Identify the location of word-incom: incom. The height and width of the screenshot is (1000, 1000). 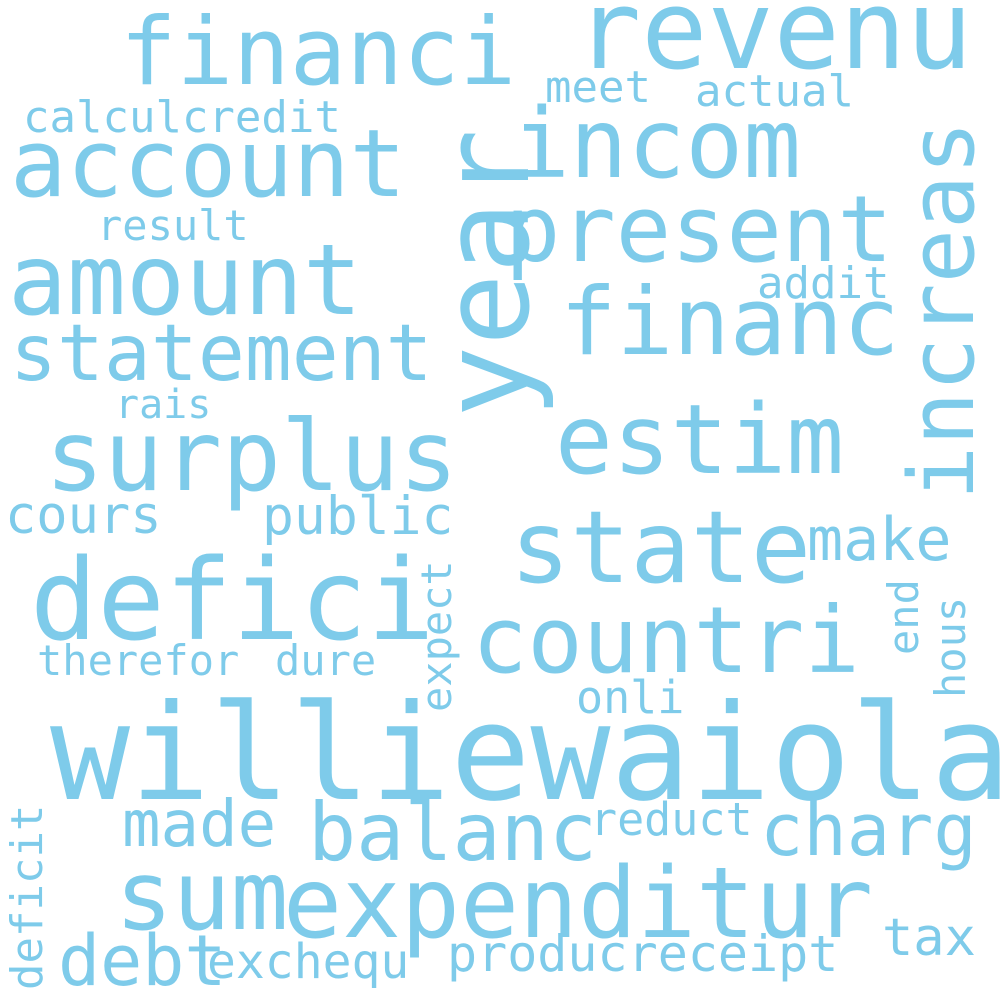
(656, 144).